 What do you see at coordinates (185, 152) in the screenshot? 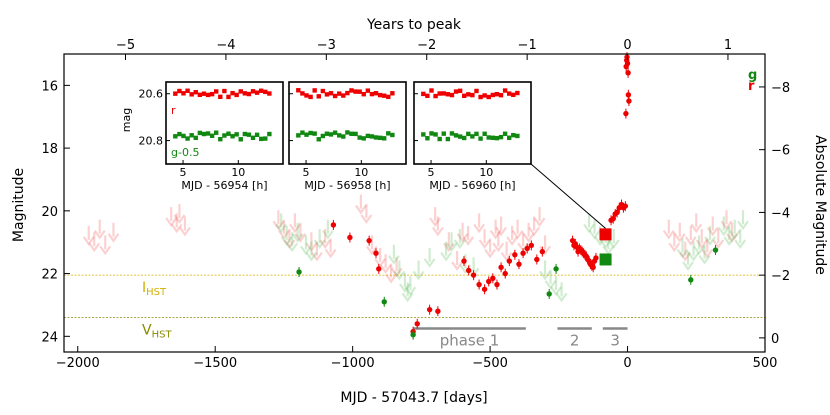
I see `inset-g-label: g-0.5` at bounding box center [185, 152].